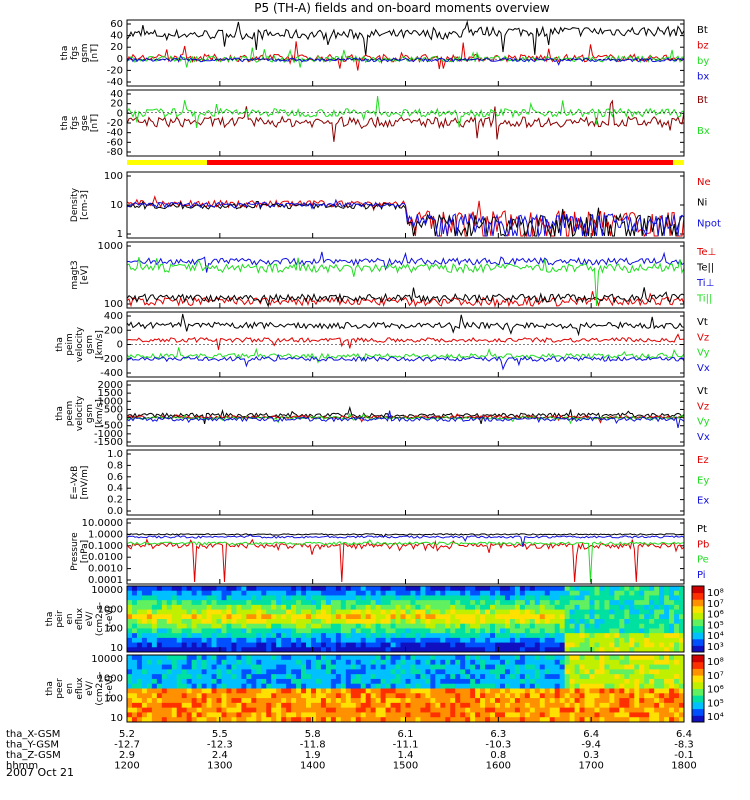  Describe the element at coordinates (95, 53) in the screenshot. I see `ylabel-line: [nT]` at that location.